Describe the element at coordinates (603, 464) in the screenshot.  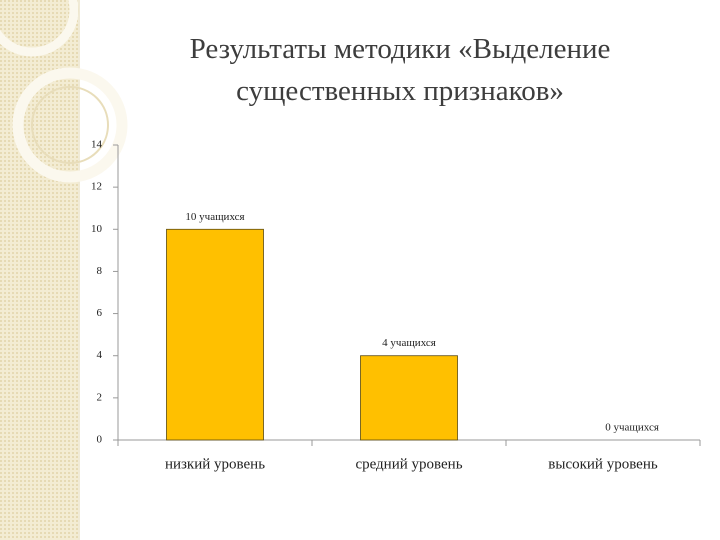
I see `x-tick-label: высокий уровень` at that location.